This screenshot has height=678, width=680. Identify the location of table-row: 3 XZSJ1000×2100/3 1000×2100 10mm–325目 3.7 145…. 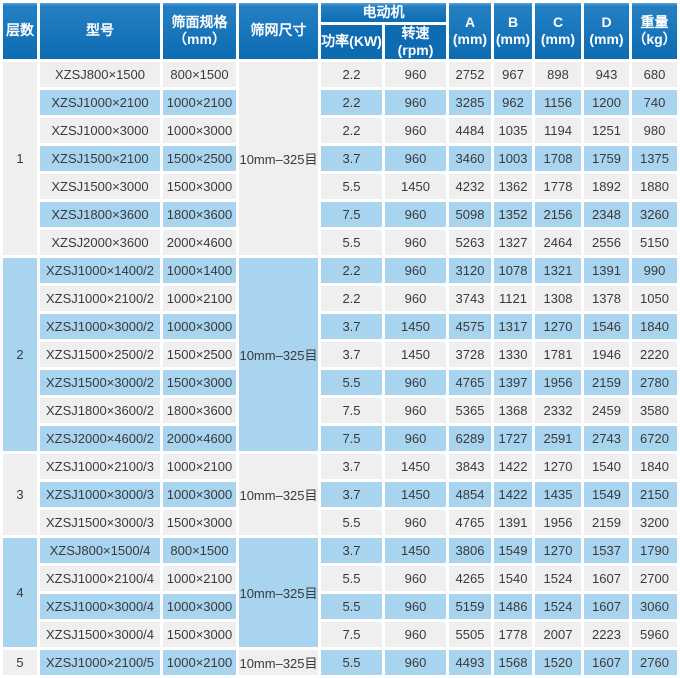
(340, 494).